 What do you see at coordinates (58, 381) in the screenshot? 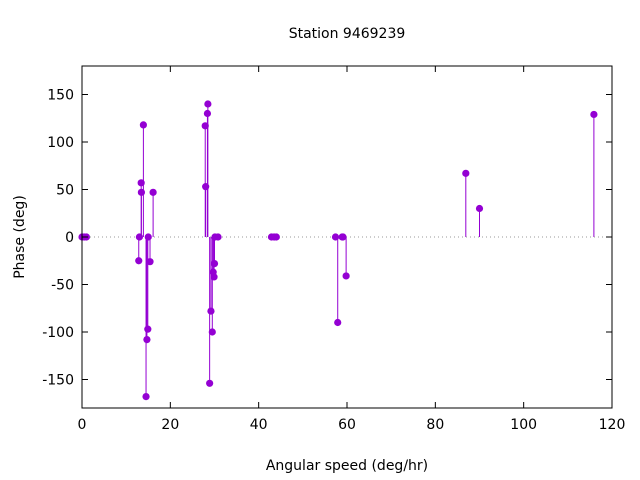
I see `y-tick-label: -150` at bounding box center [58, 381].